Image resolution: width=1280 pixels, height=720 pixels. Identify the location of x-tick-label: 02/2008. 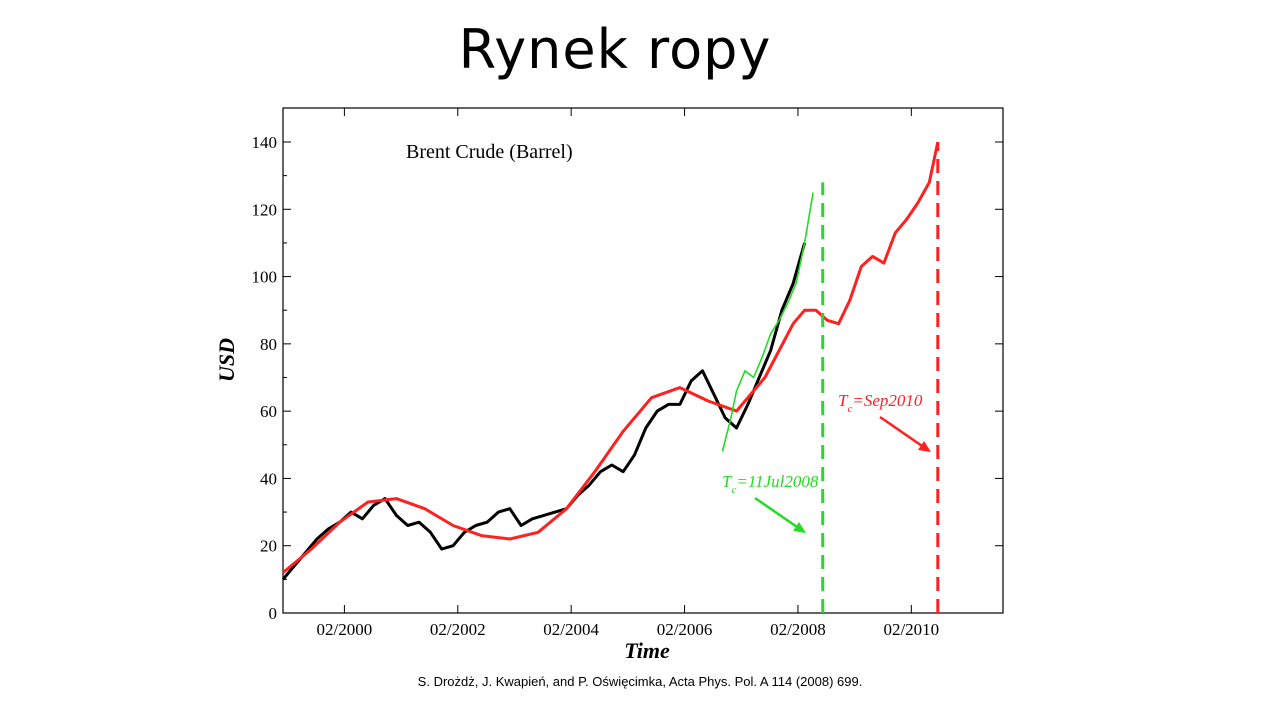
(798, 629).